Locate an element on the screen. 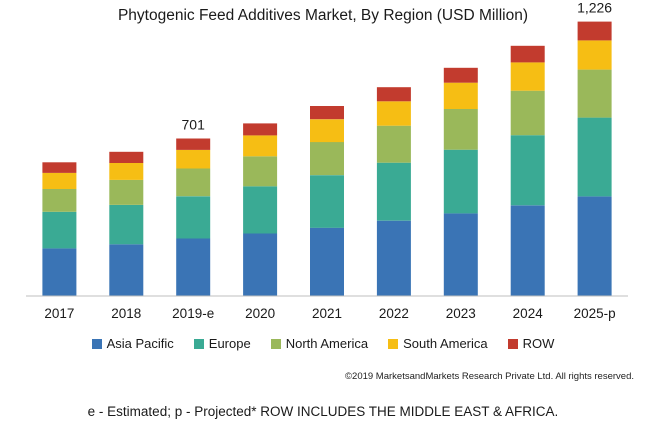 The image size is (646, 435). bar-europe-2019-e is located at coordinates (193, 217).